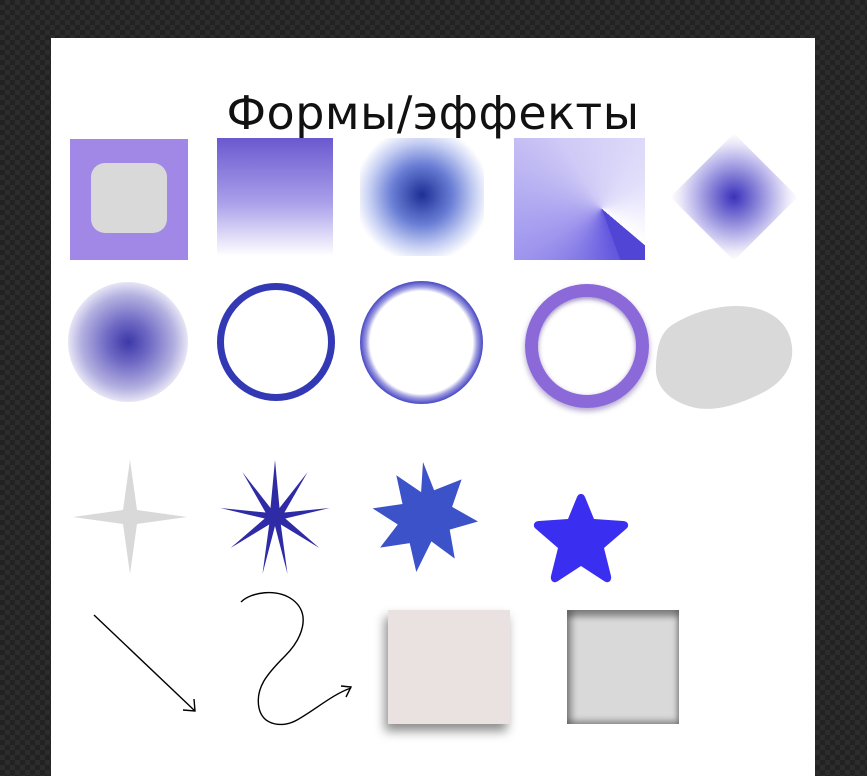 This screenshot has width=867, height=776. Describe the element at coordinates (579, 199) in the screenshot. I see `angular-gradient-square` at that location.